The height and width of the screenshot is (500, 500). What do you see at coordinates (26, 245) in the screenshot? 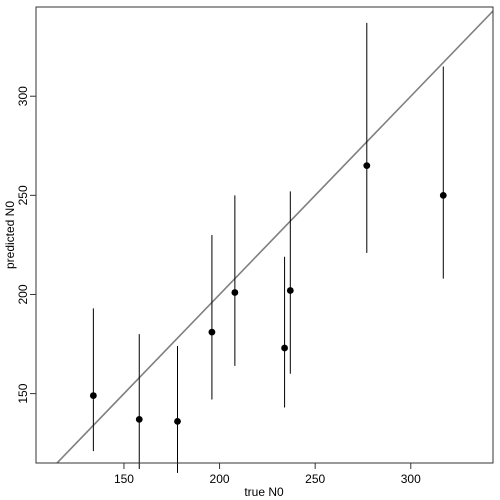
I see `y-axis: 150 200 250 300` at bounding box center [26, 245].